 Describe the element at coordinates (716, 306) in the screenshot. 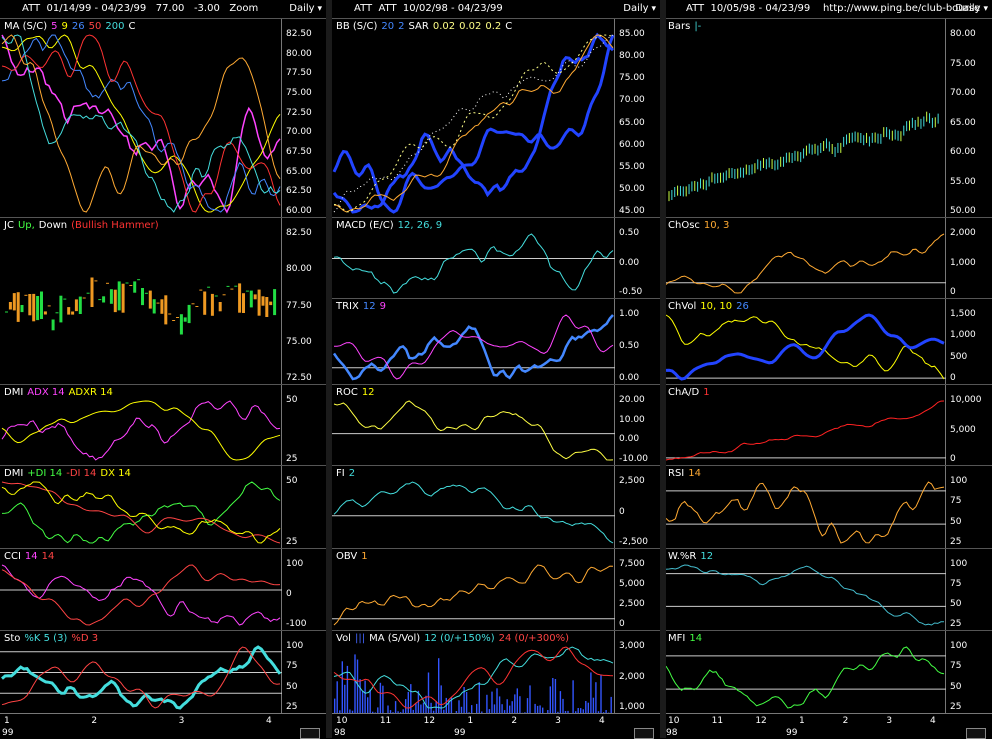

I see `label-segment: 10, 10` at that location.